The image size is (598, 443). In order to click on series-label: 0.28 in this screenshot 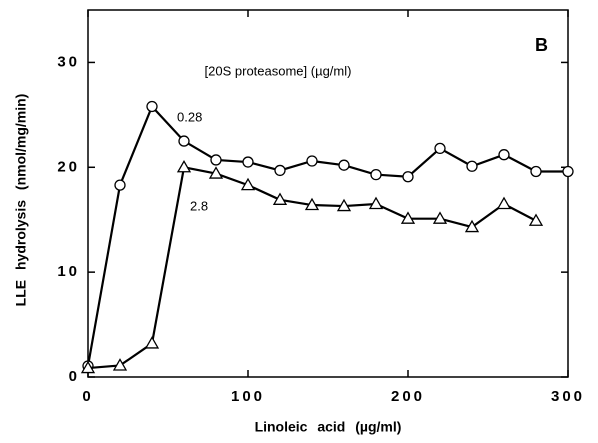, I will do `click(189, 116)`.